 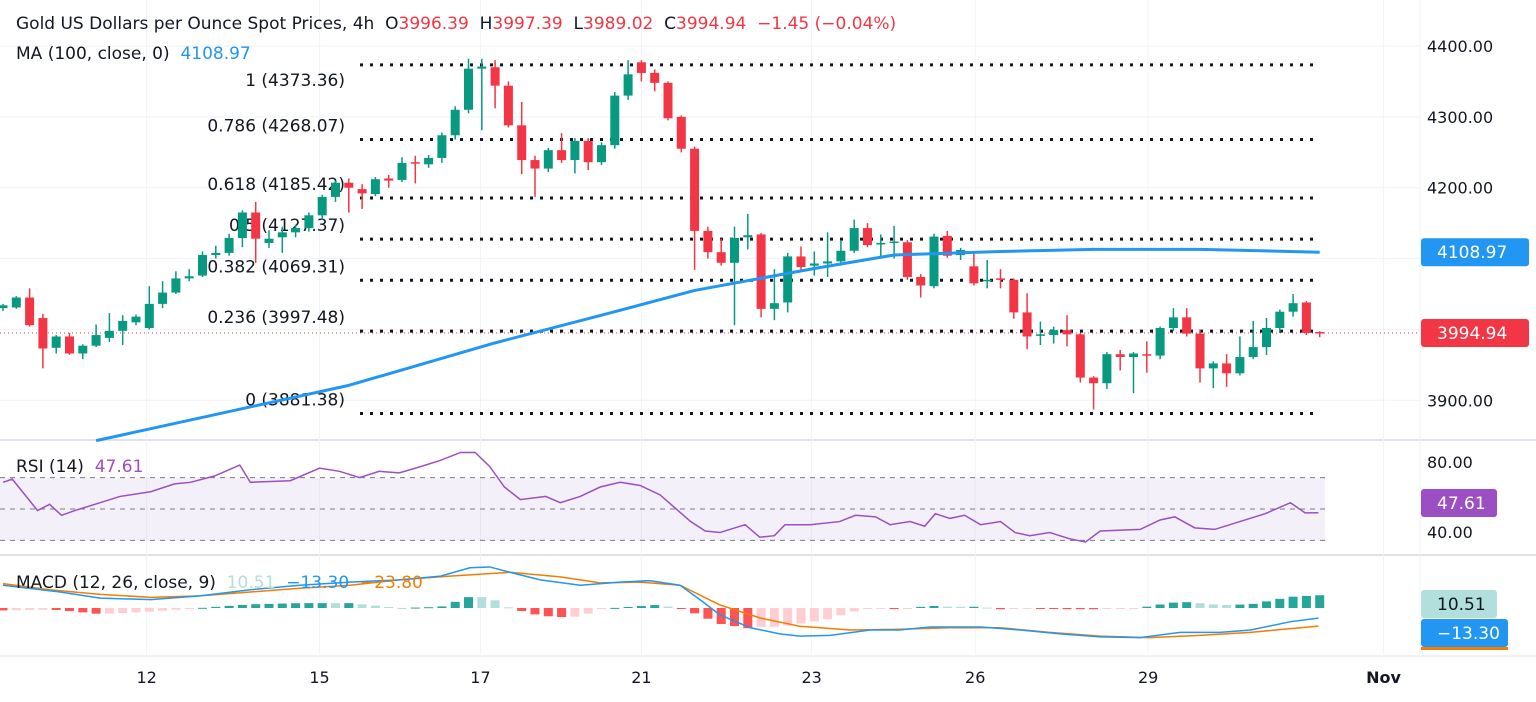 I want to click on close-label: C, so click(x=670, y=24).